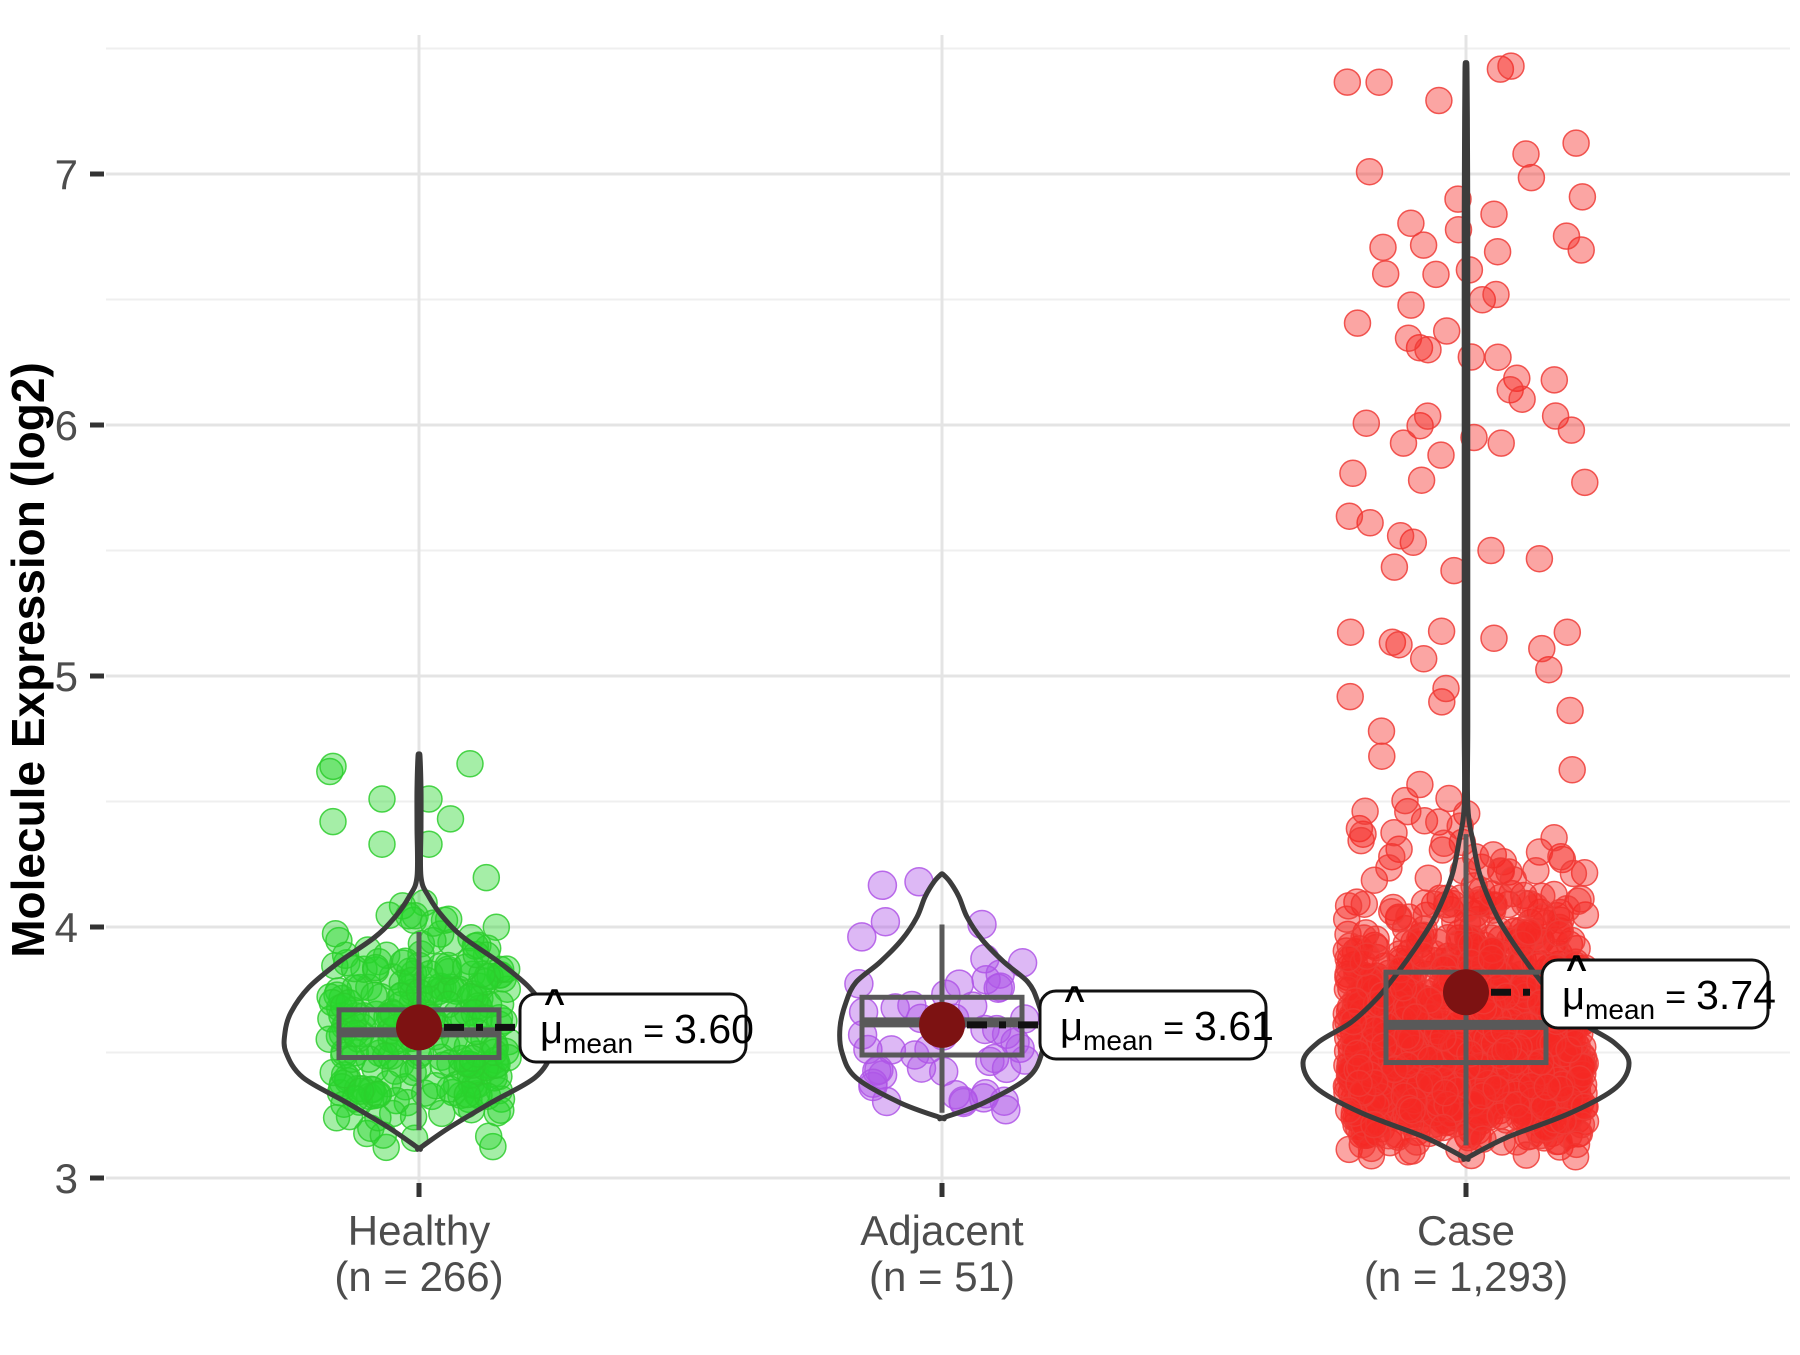 This screenshot has height=1355, width=1800. What do you see at coordinates (66, 425) in the screenshot?
I see `y-tick-label: 6` at bounding box center [66, 425].